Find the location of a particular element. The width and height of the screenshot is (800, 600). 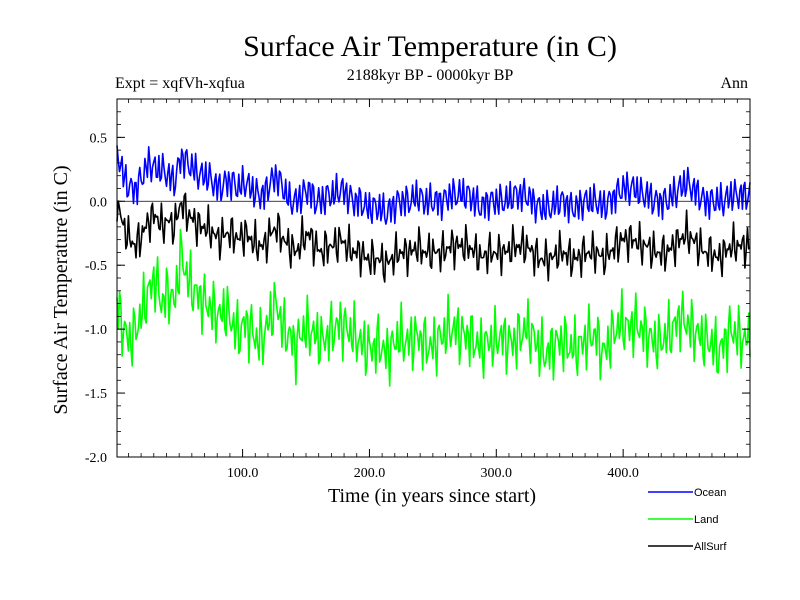

experiment-label: Expt = xqfVh-xqfua is located at coordinates (180, 83).